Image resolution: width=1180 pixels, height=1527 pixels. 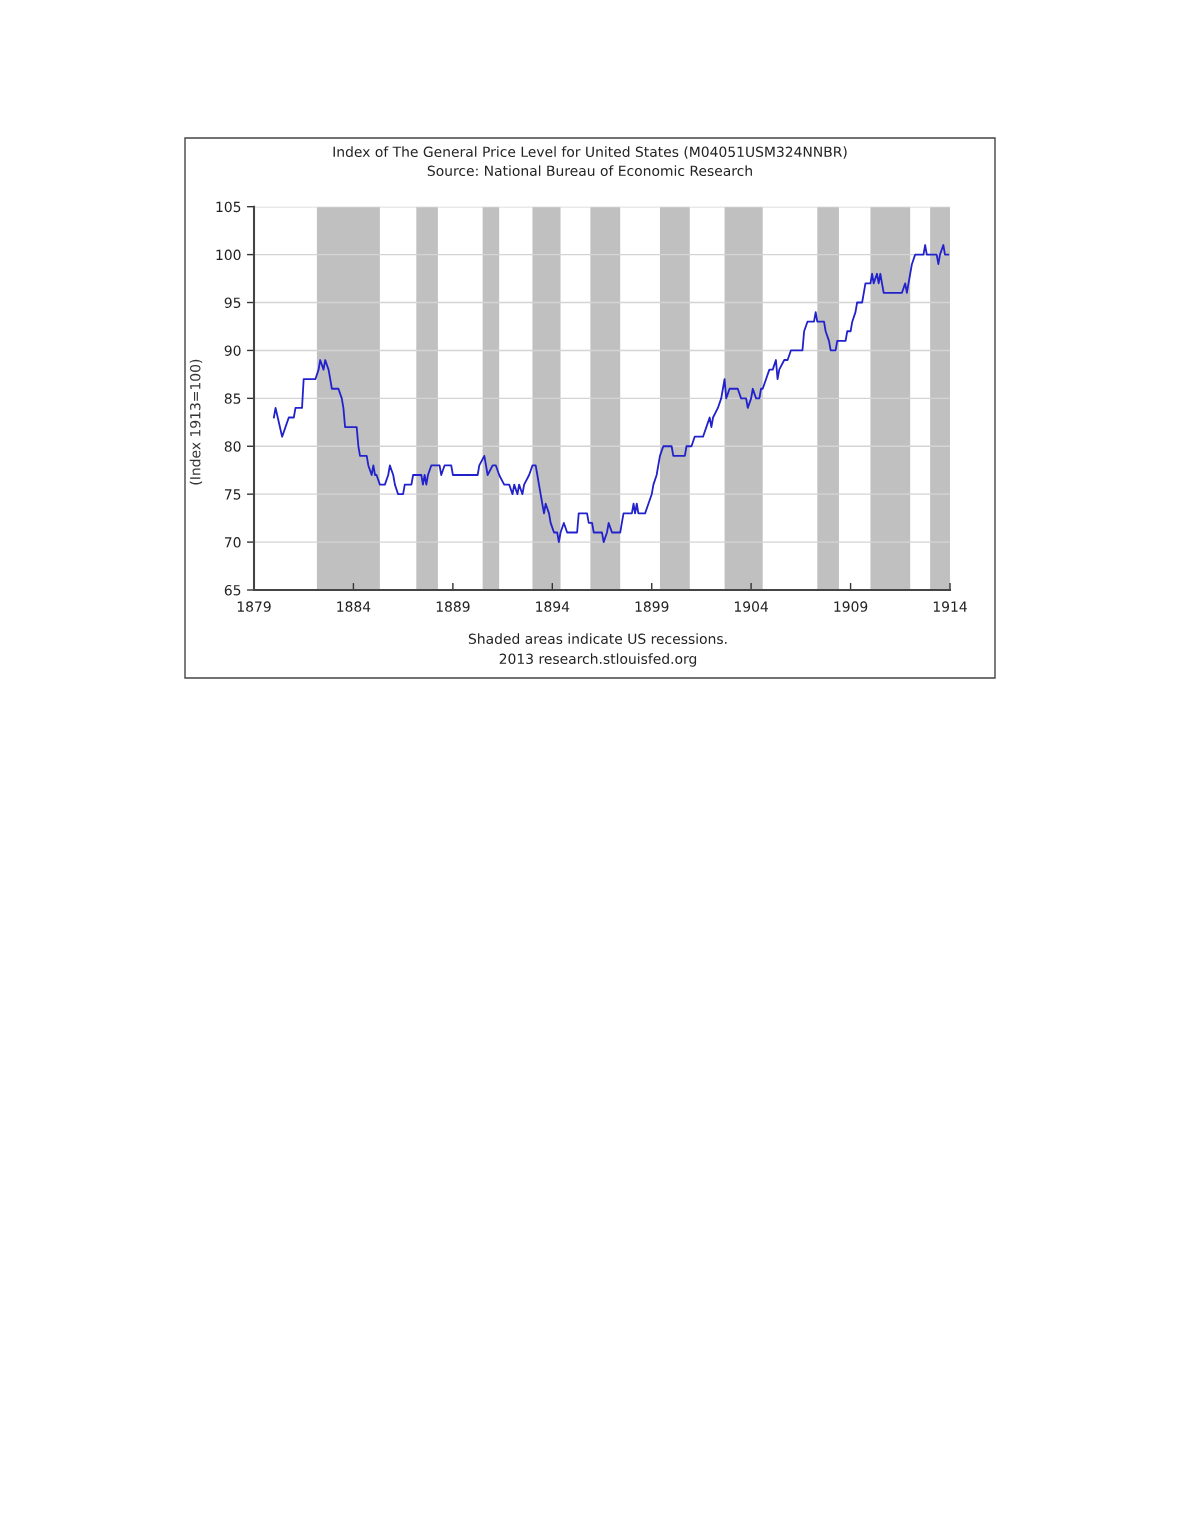 I want to click on y-tick-label: 90, so click(x=232, y=350).